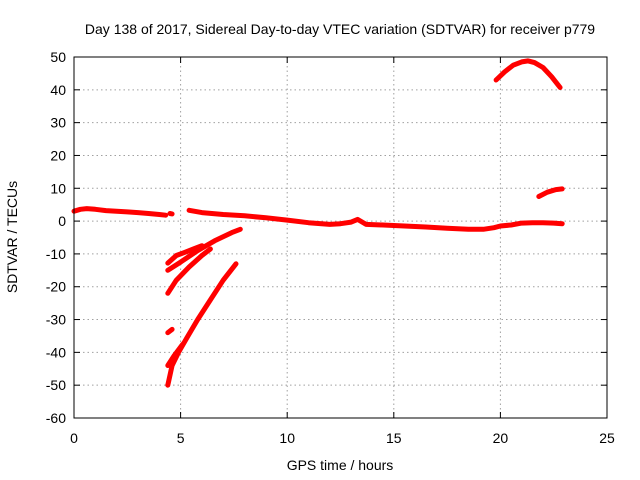 The width and height of the screenshot is (640, 480). I want to click on y-tick-label: 10, so click(58, 188).